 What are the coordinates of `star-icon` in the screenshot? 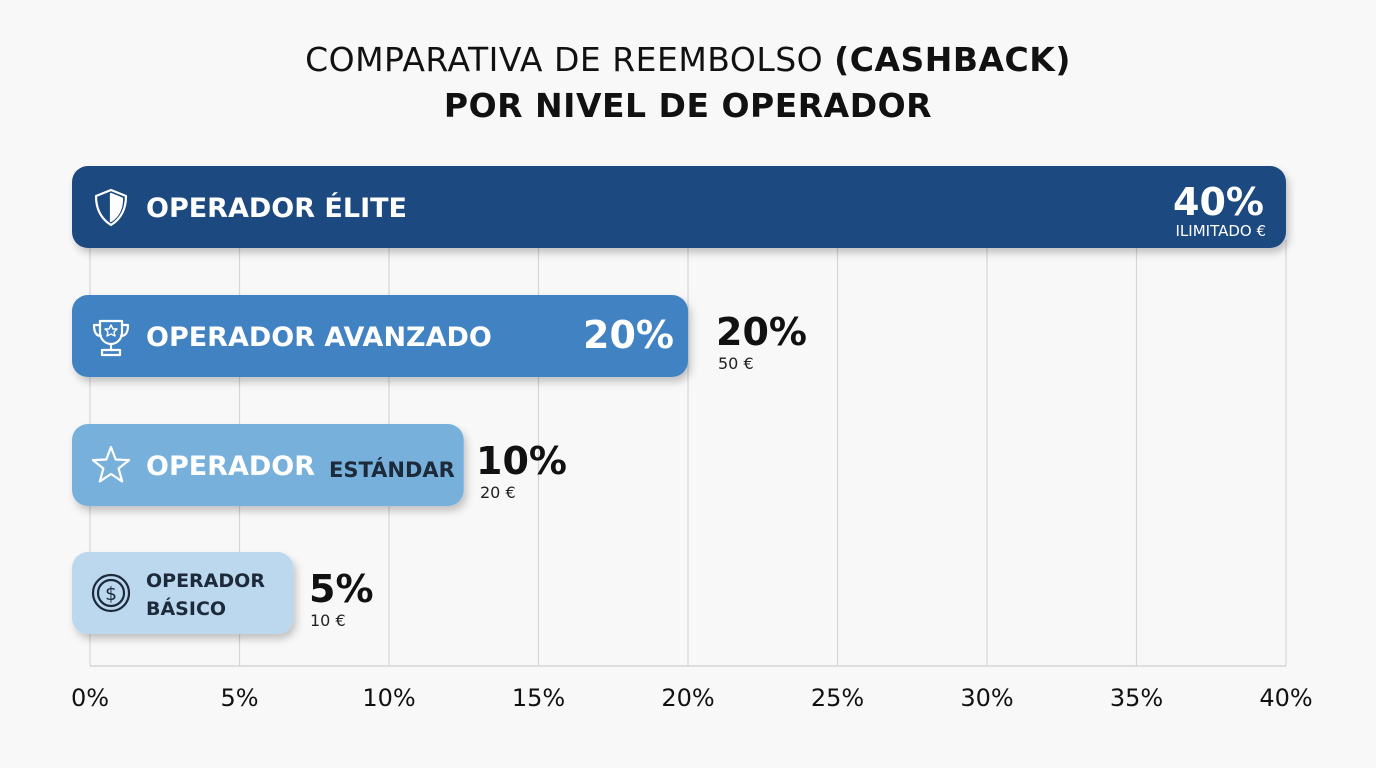 It's located at (111, 464).